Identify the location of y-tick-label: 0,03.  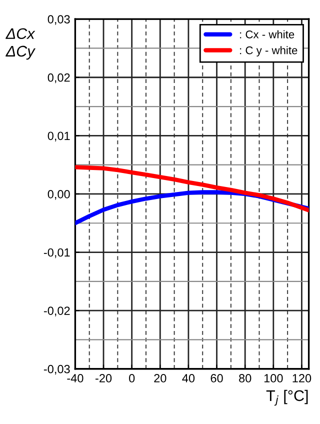
(59, 20).